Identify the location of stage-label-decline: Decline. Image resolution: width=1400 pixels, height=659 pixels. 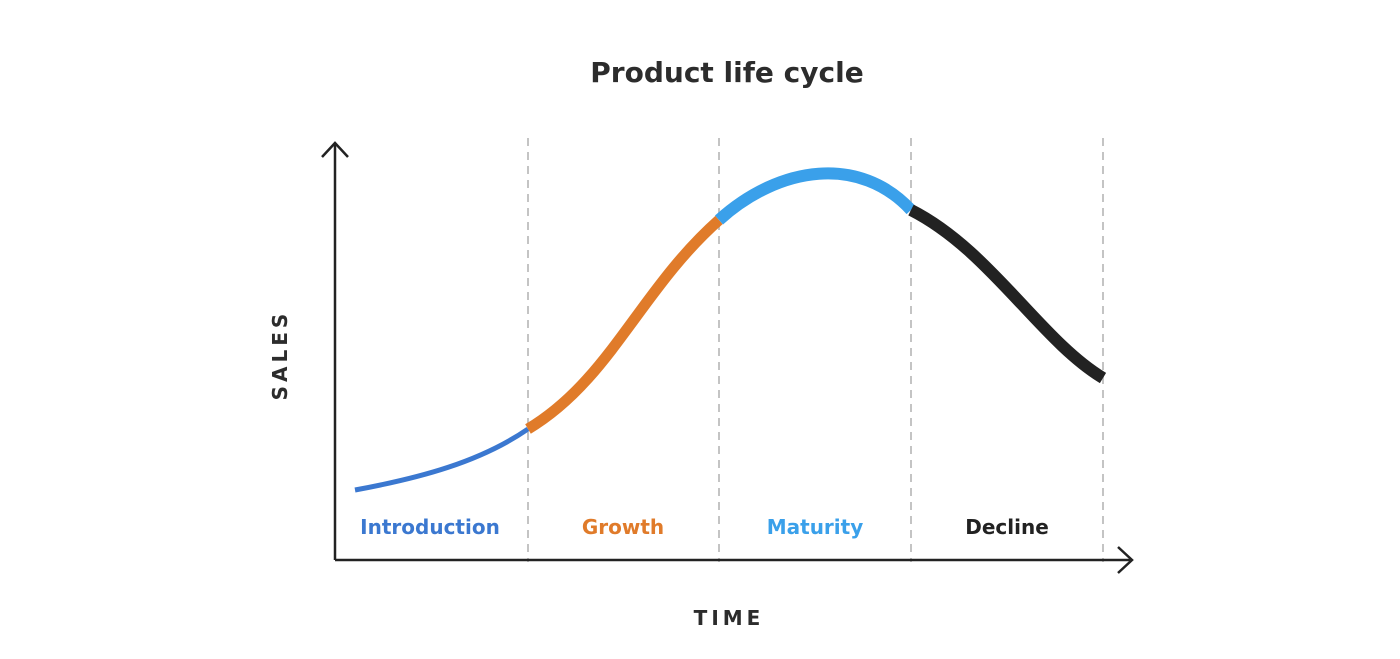
(1007, 527).